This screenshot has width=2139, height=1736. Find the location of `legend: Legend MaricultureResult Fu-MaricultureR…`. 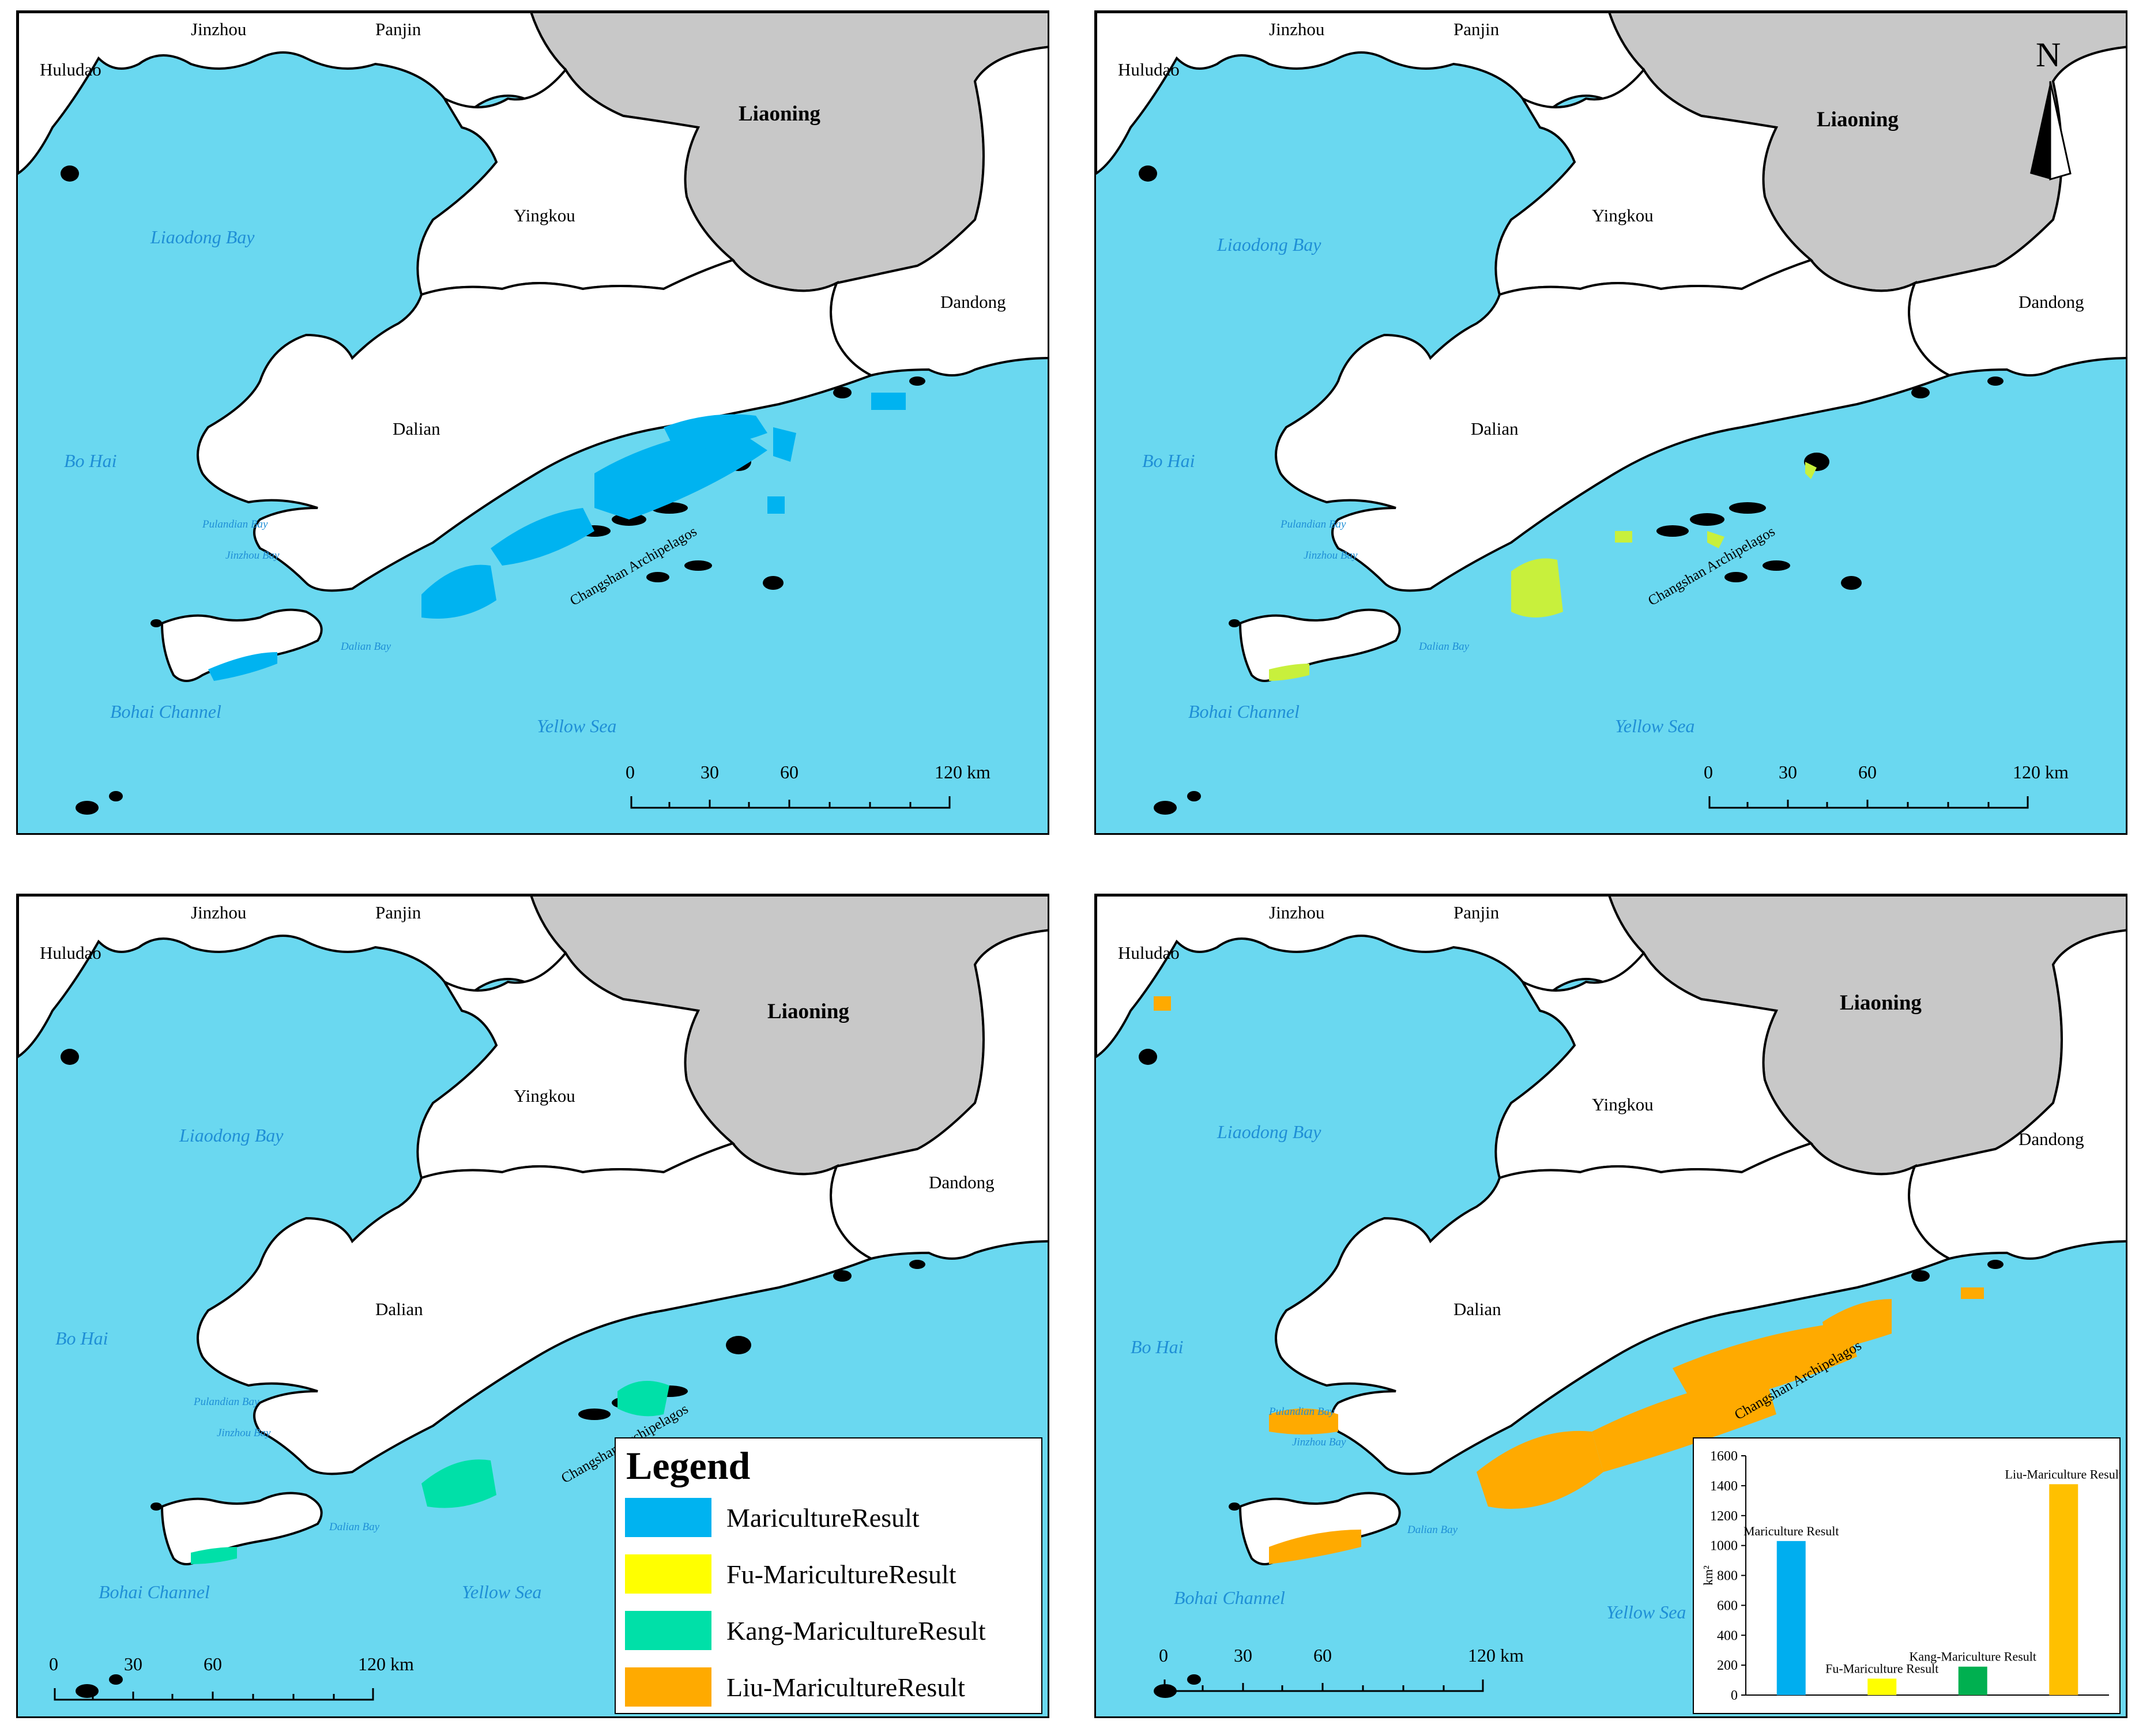

legend: Legend MaricultureResult Fu-MaricultureR… is located at coordinates (829, 1575).